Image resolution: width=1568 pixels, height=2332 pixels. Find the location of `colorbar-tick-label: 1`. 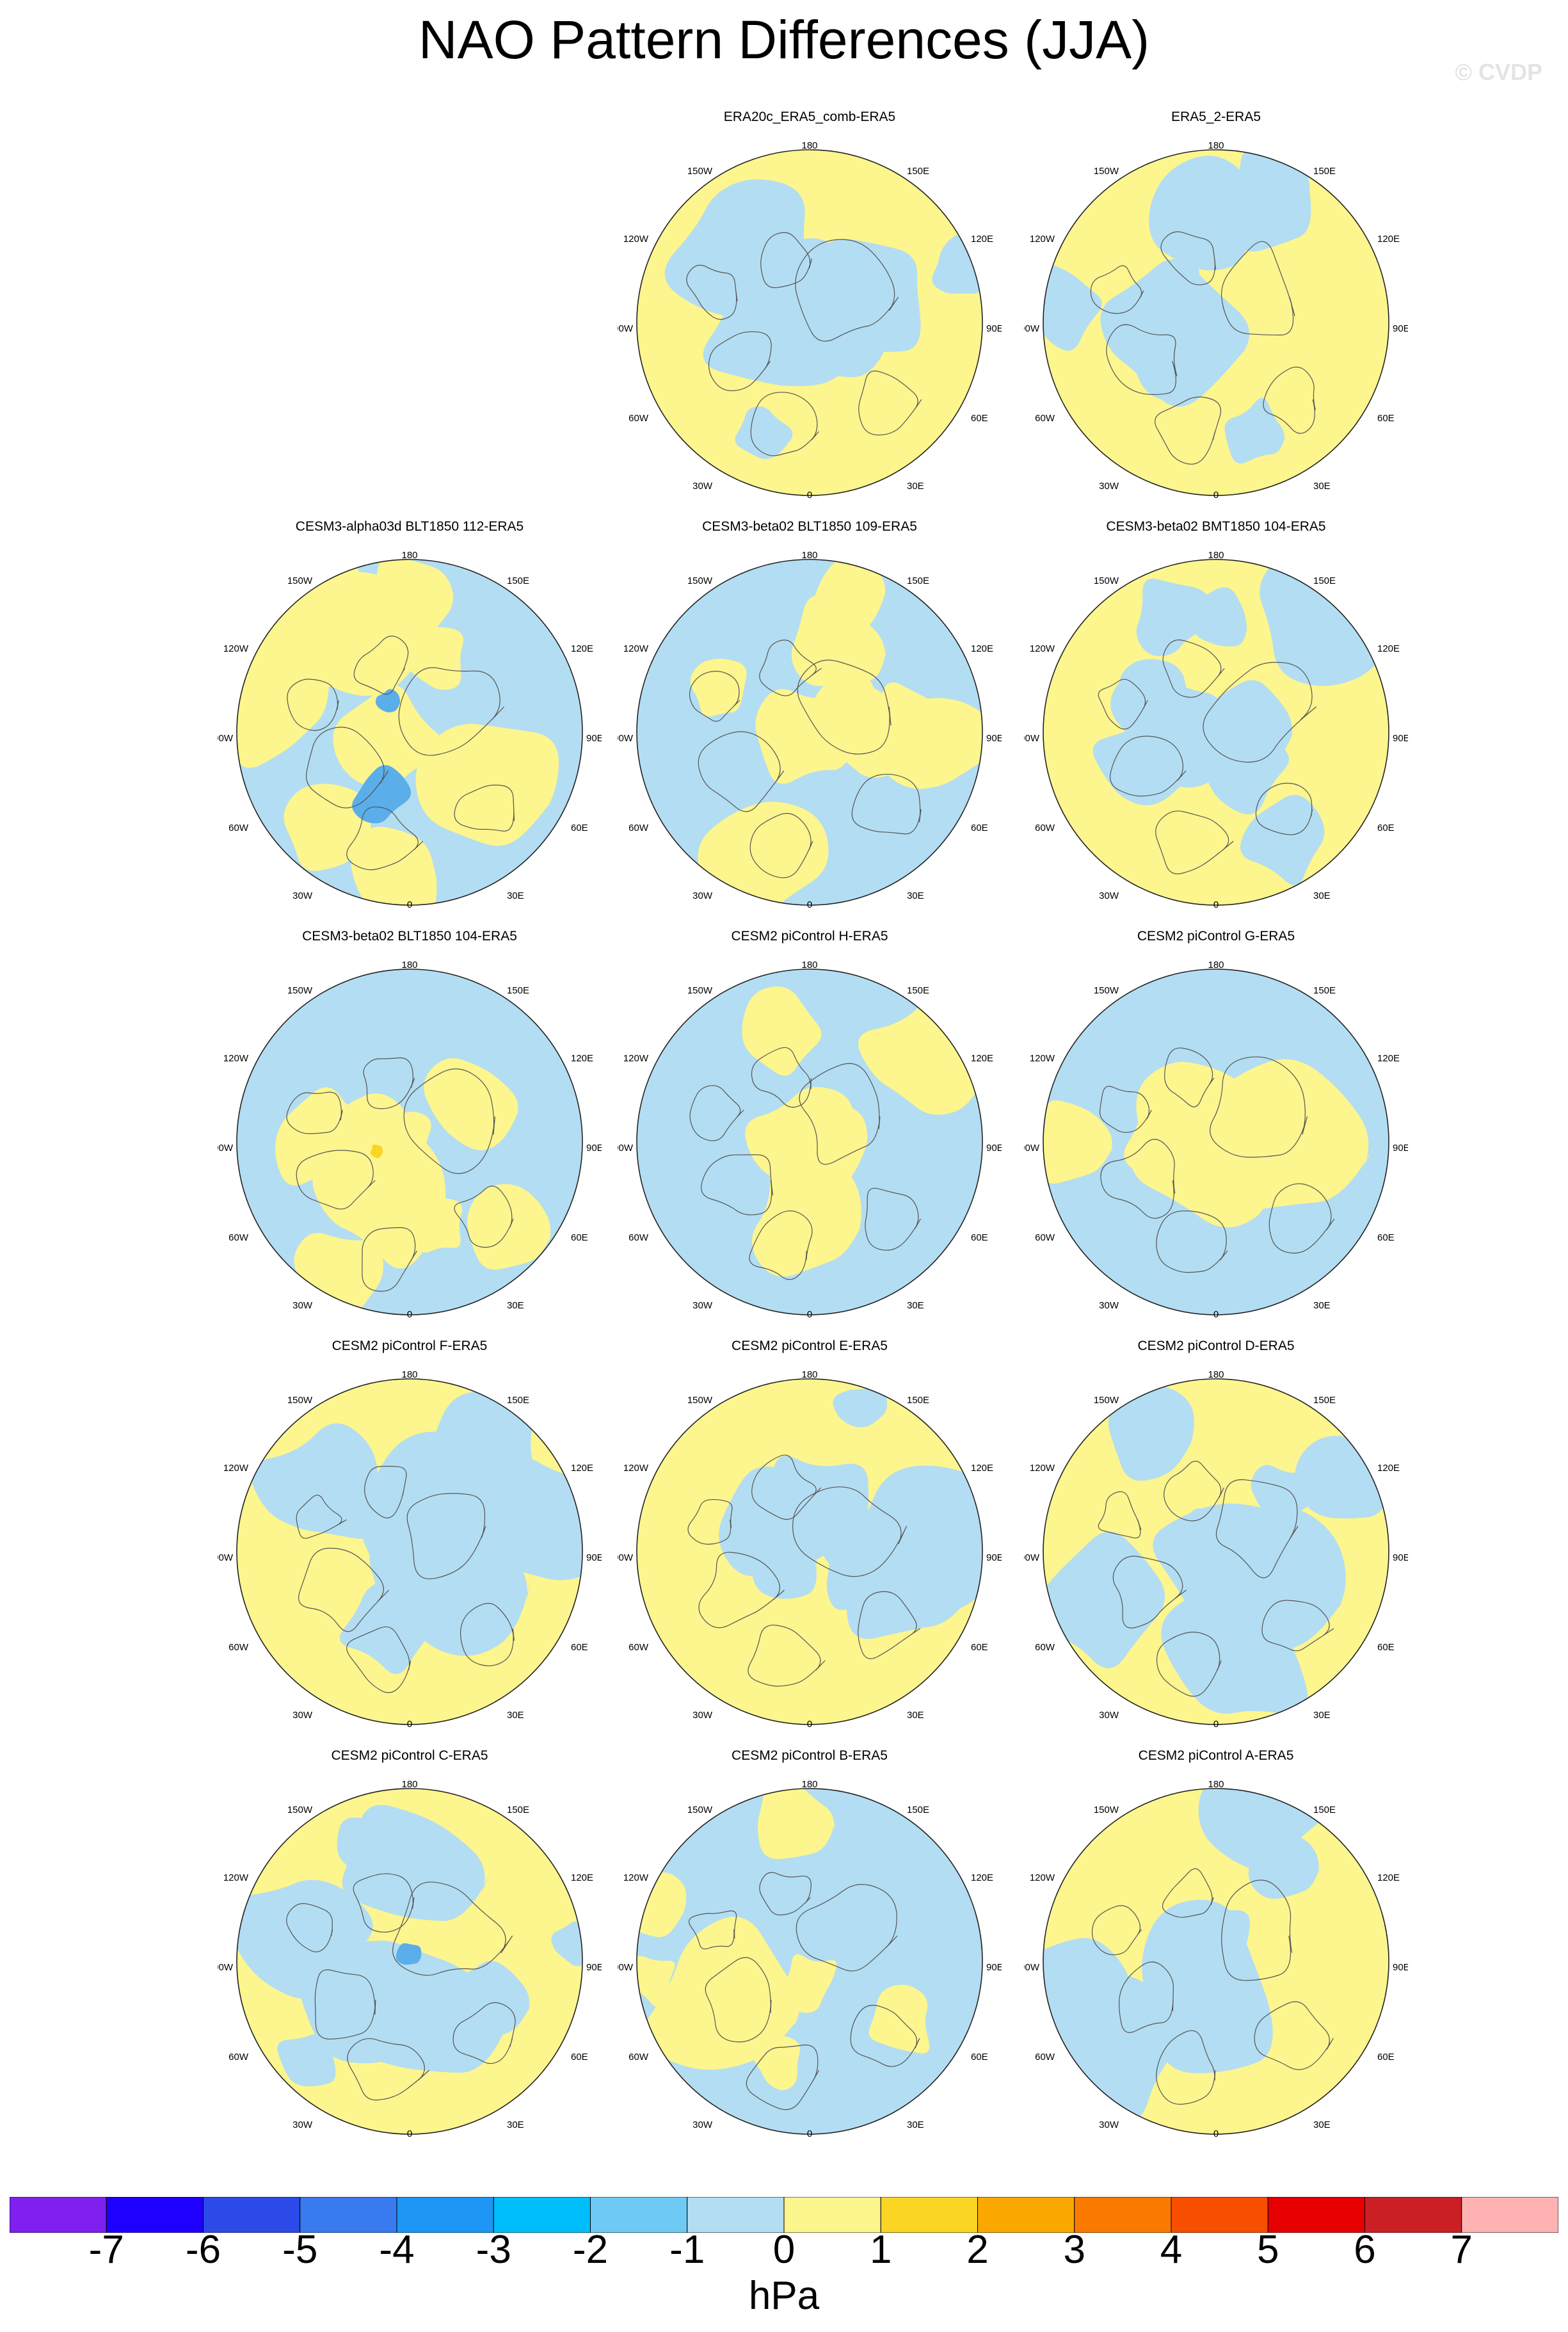

colorbar-tick-label: 1 is located at coordinates (881, 2250).